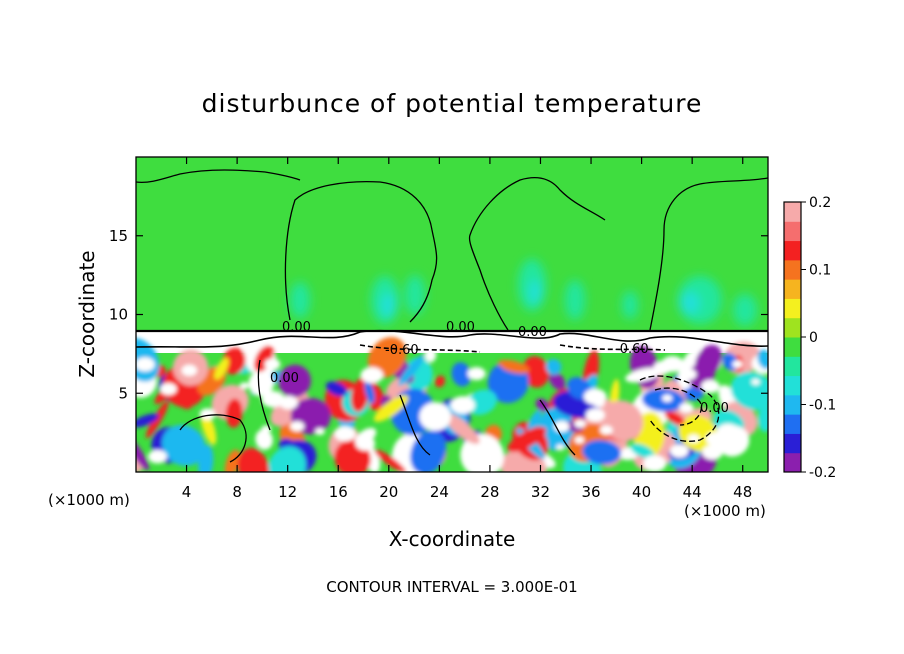 This screenshot has height=654, width=904. What do you see at coordinates (641, 492) in the screenshot?
I see `x-tick-label: 40` at bounding box center [641, 492].